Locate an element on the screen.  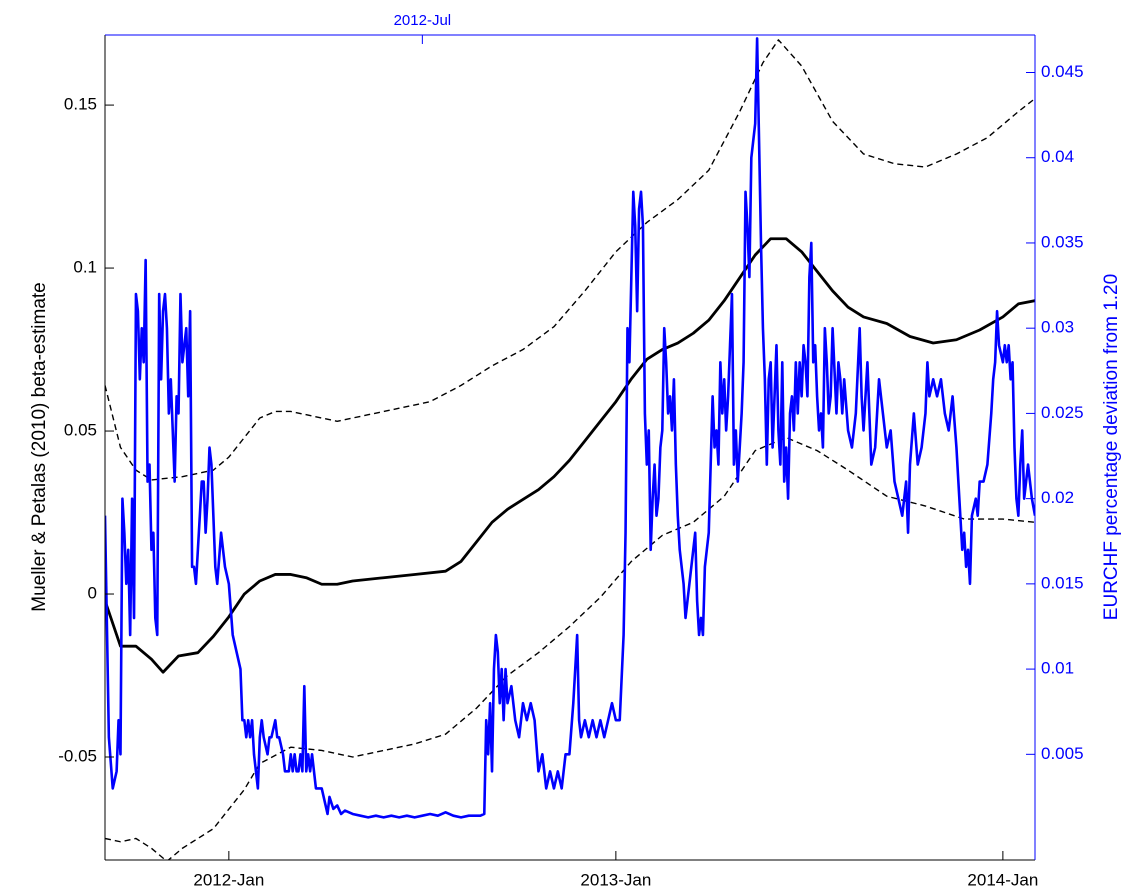
y2-tick-label: 0.03 is located at coordinates (1057, 327).